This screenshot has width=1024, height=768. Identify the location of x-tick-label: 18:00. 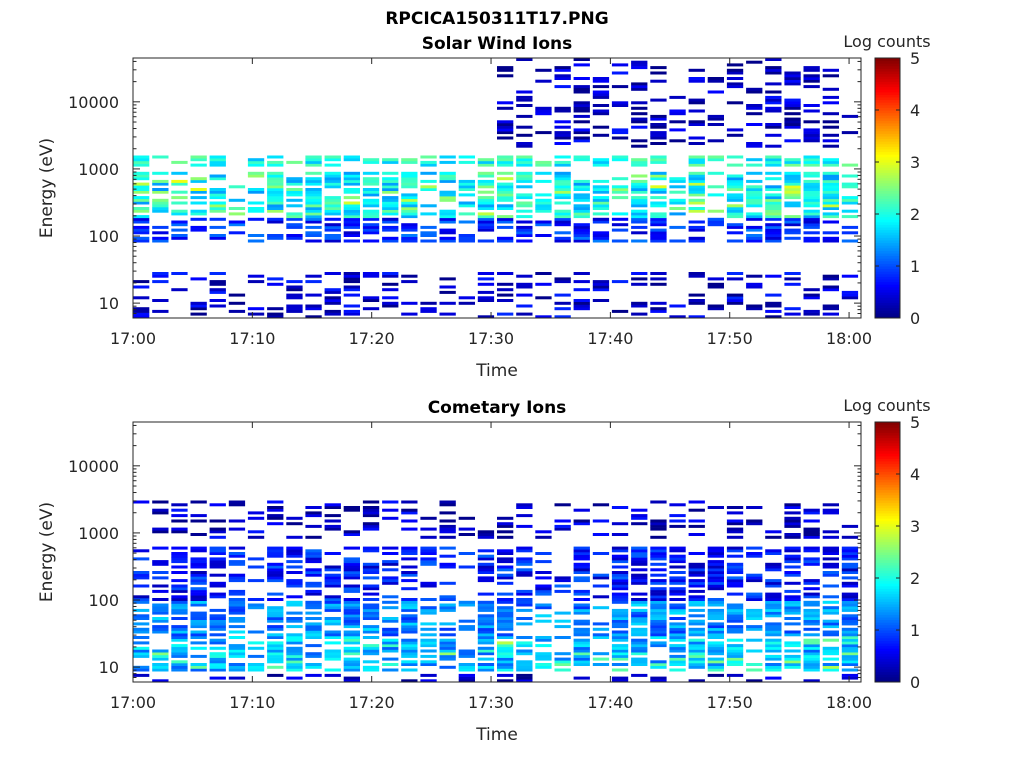
(849, 338).